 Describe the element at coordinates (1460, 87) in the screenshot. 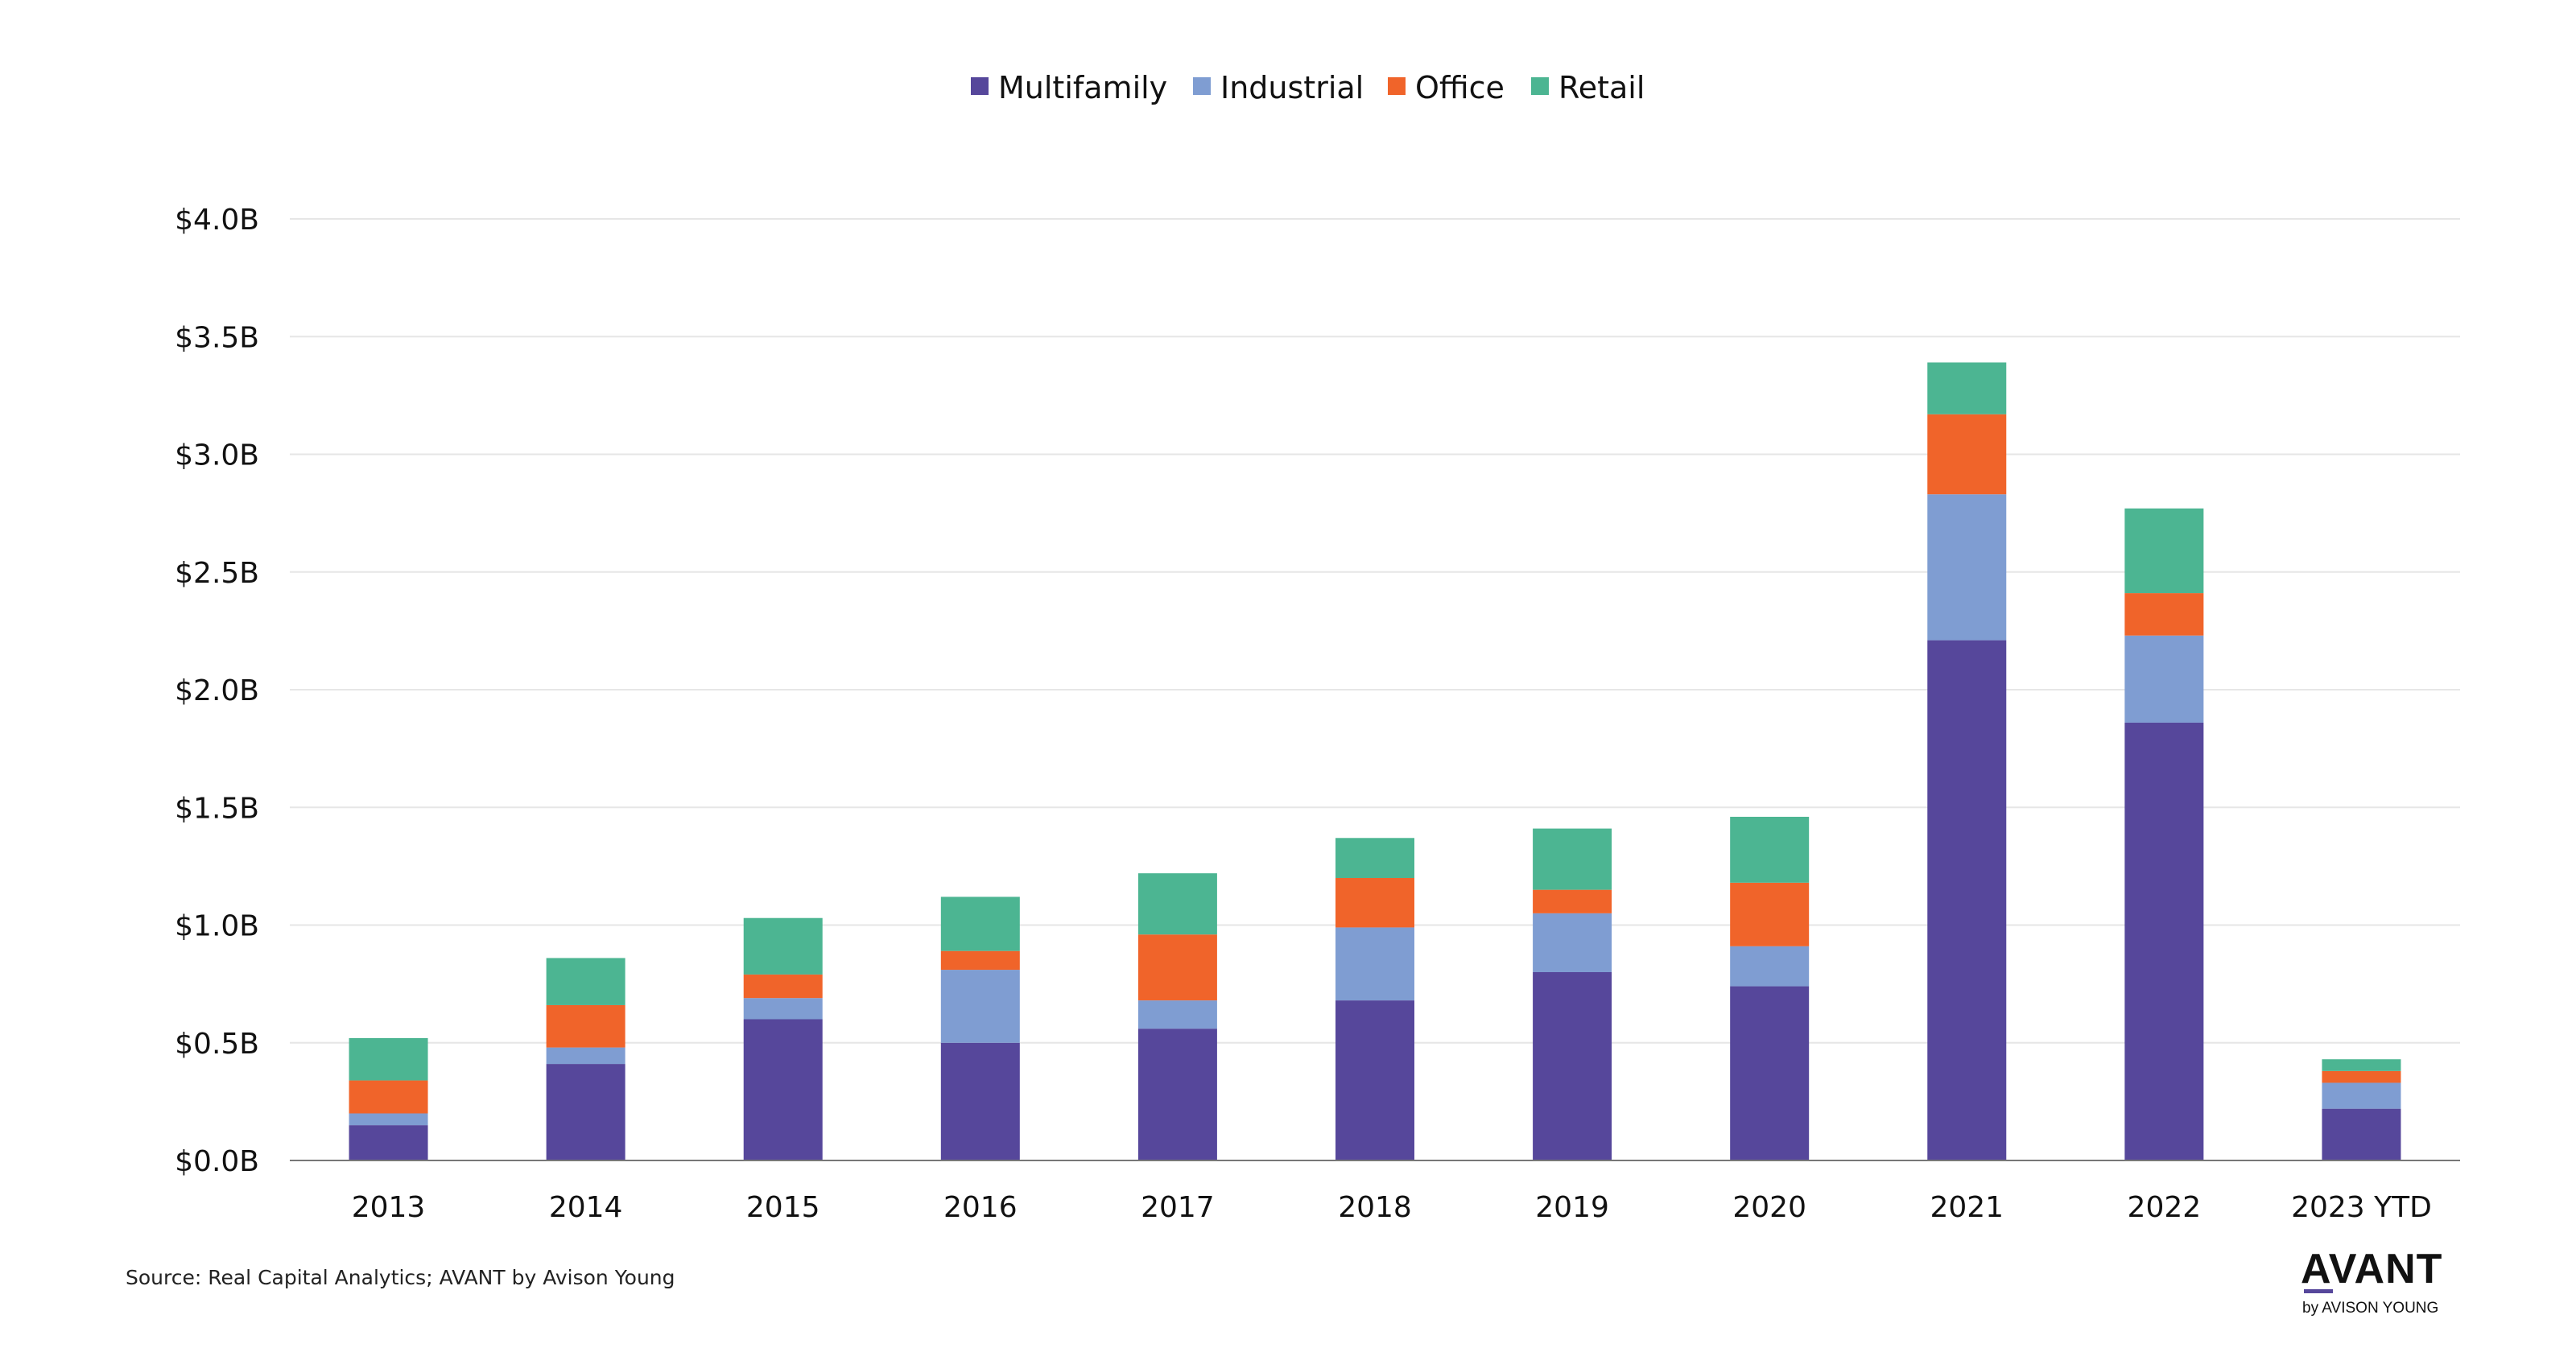

I see `legend-label: Office` at that location.